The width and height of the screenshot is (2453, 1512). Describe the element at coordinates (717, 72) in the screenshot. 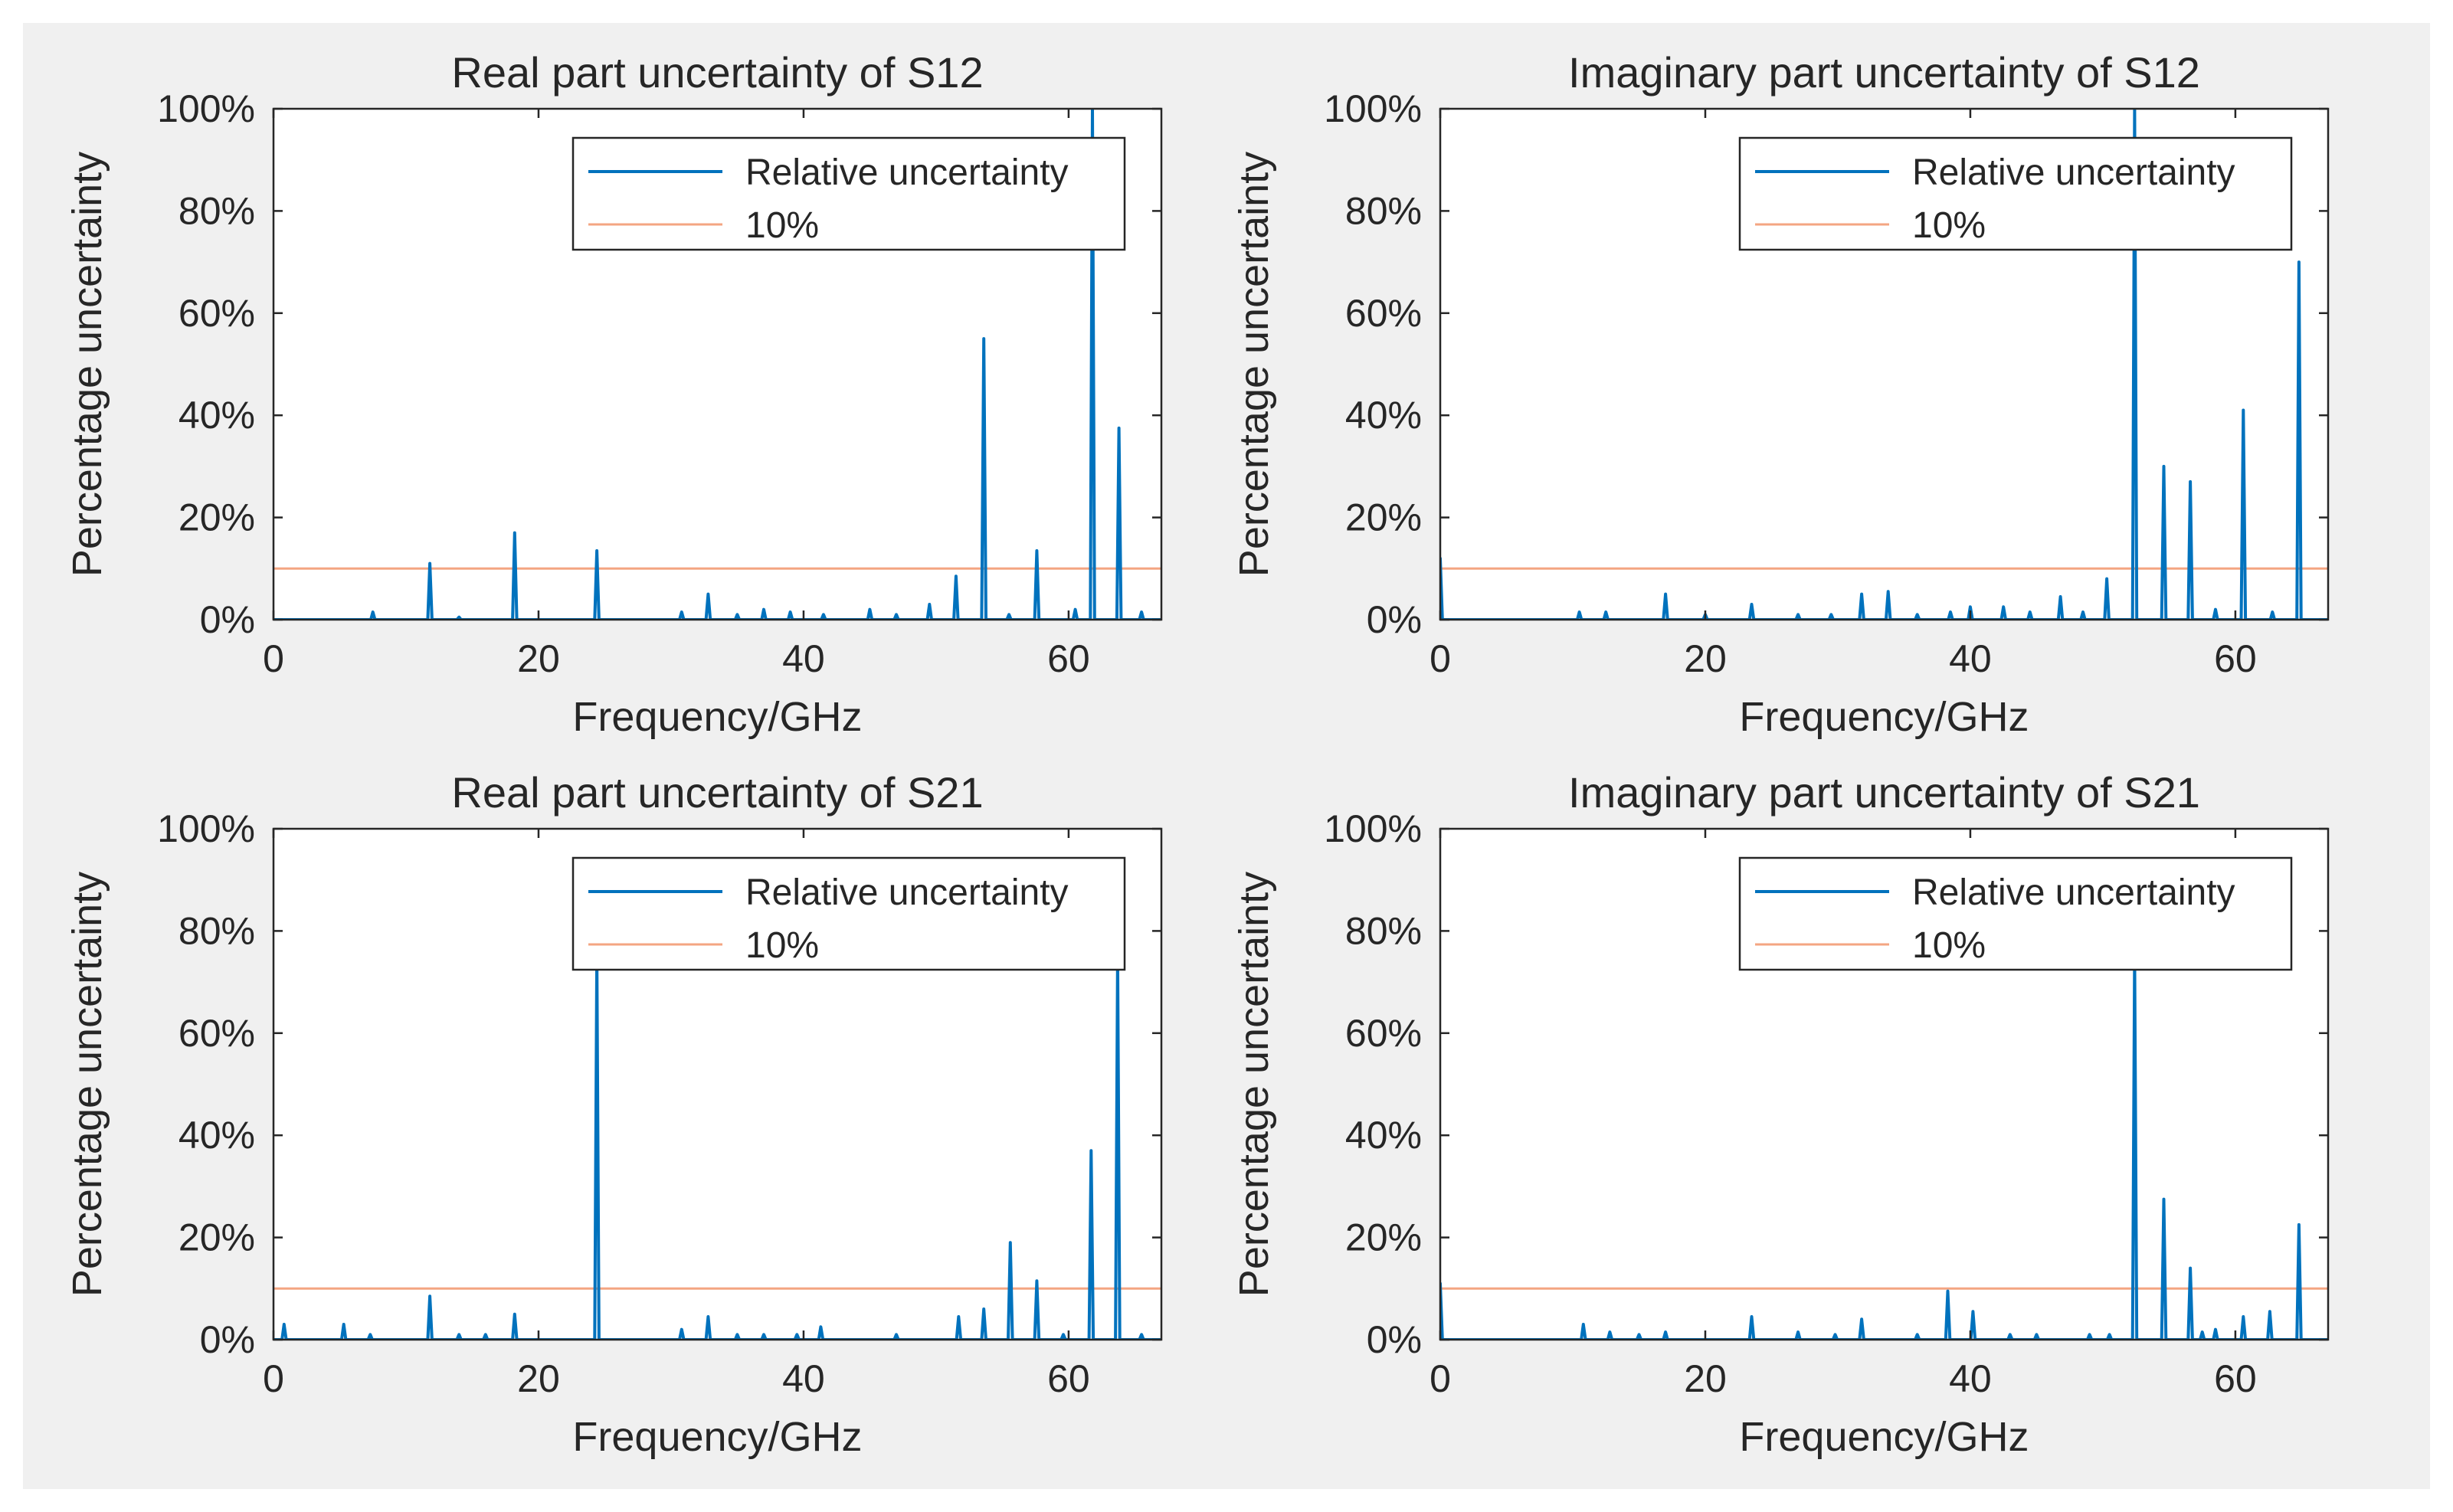

I see `chart-title: Real part uncertainty of S12` at that location.